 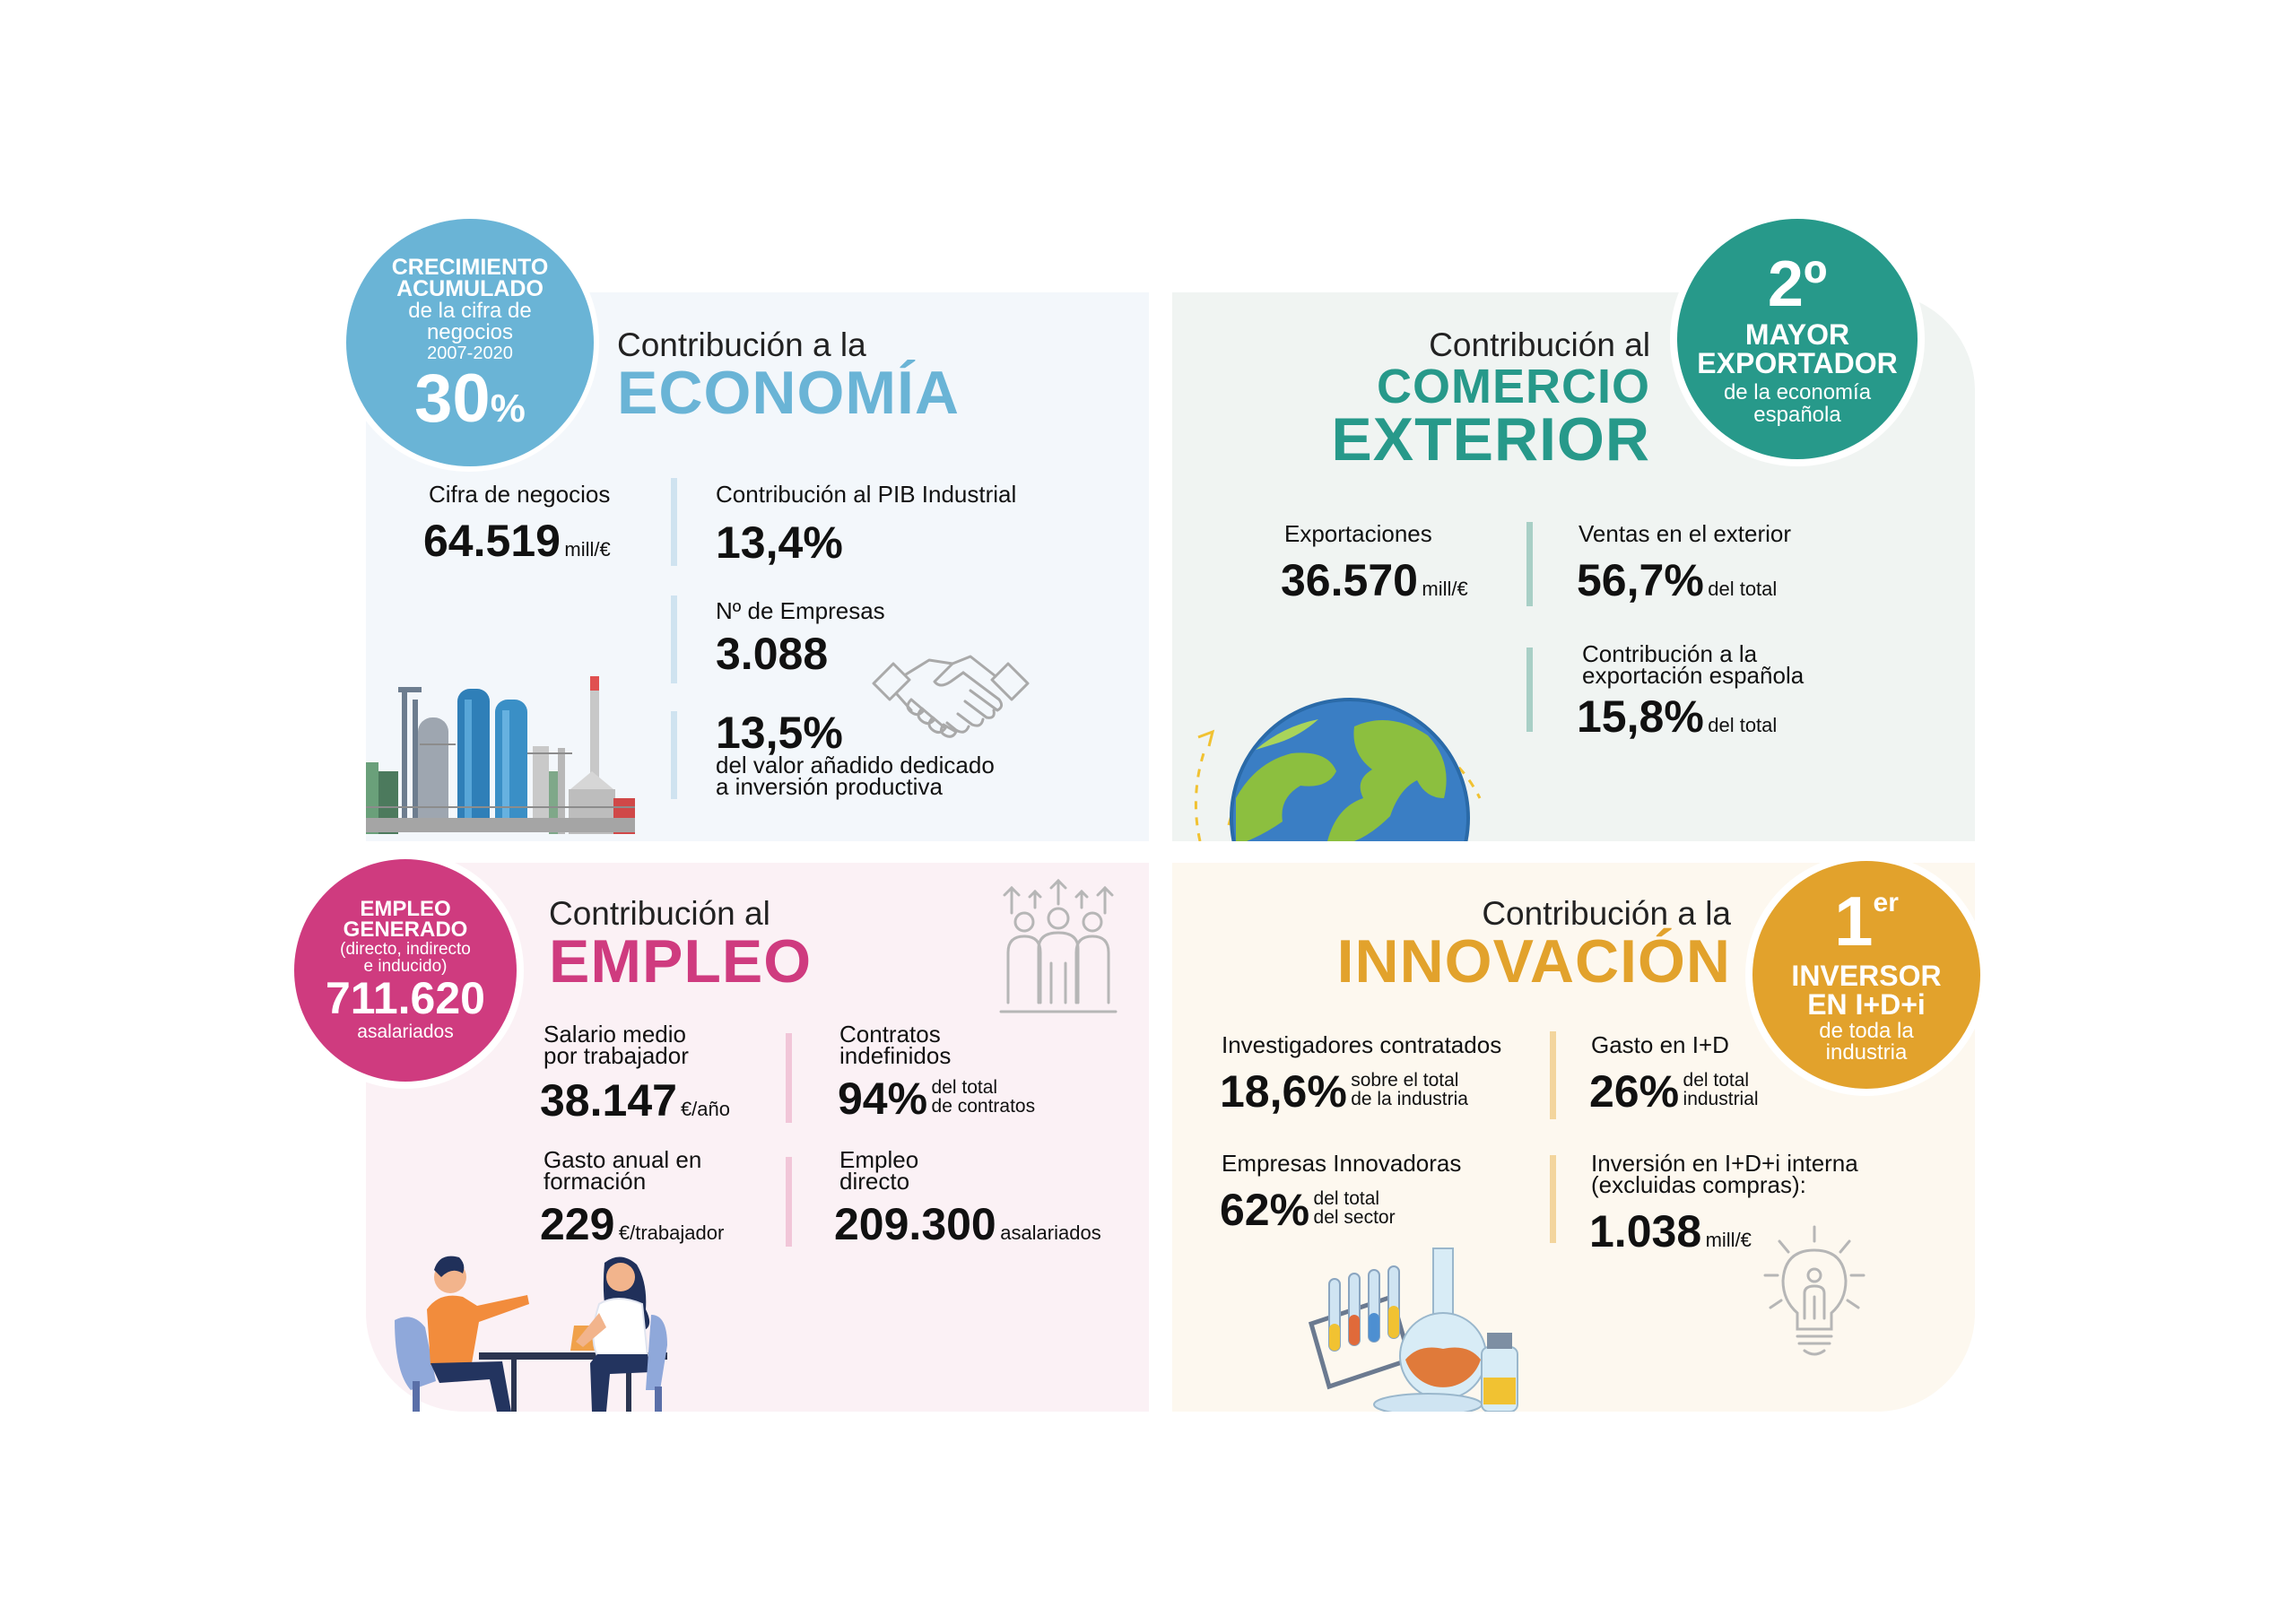 What do you see at coordinates (452, 398) in the screenshot?
I see `economia-badge-value: 30` at bounding box center [452, 398].